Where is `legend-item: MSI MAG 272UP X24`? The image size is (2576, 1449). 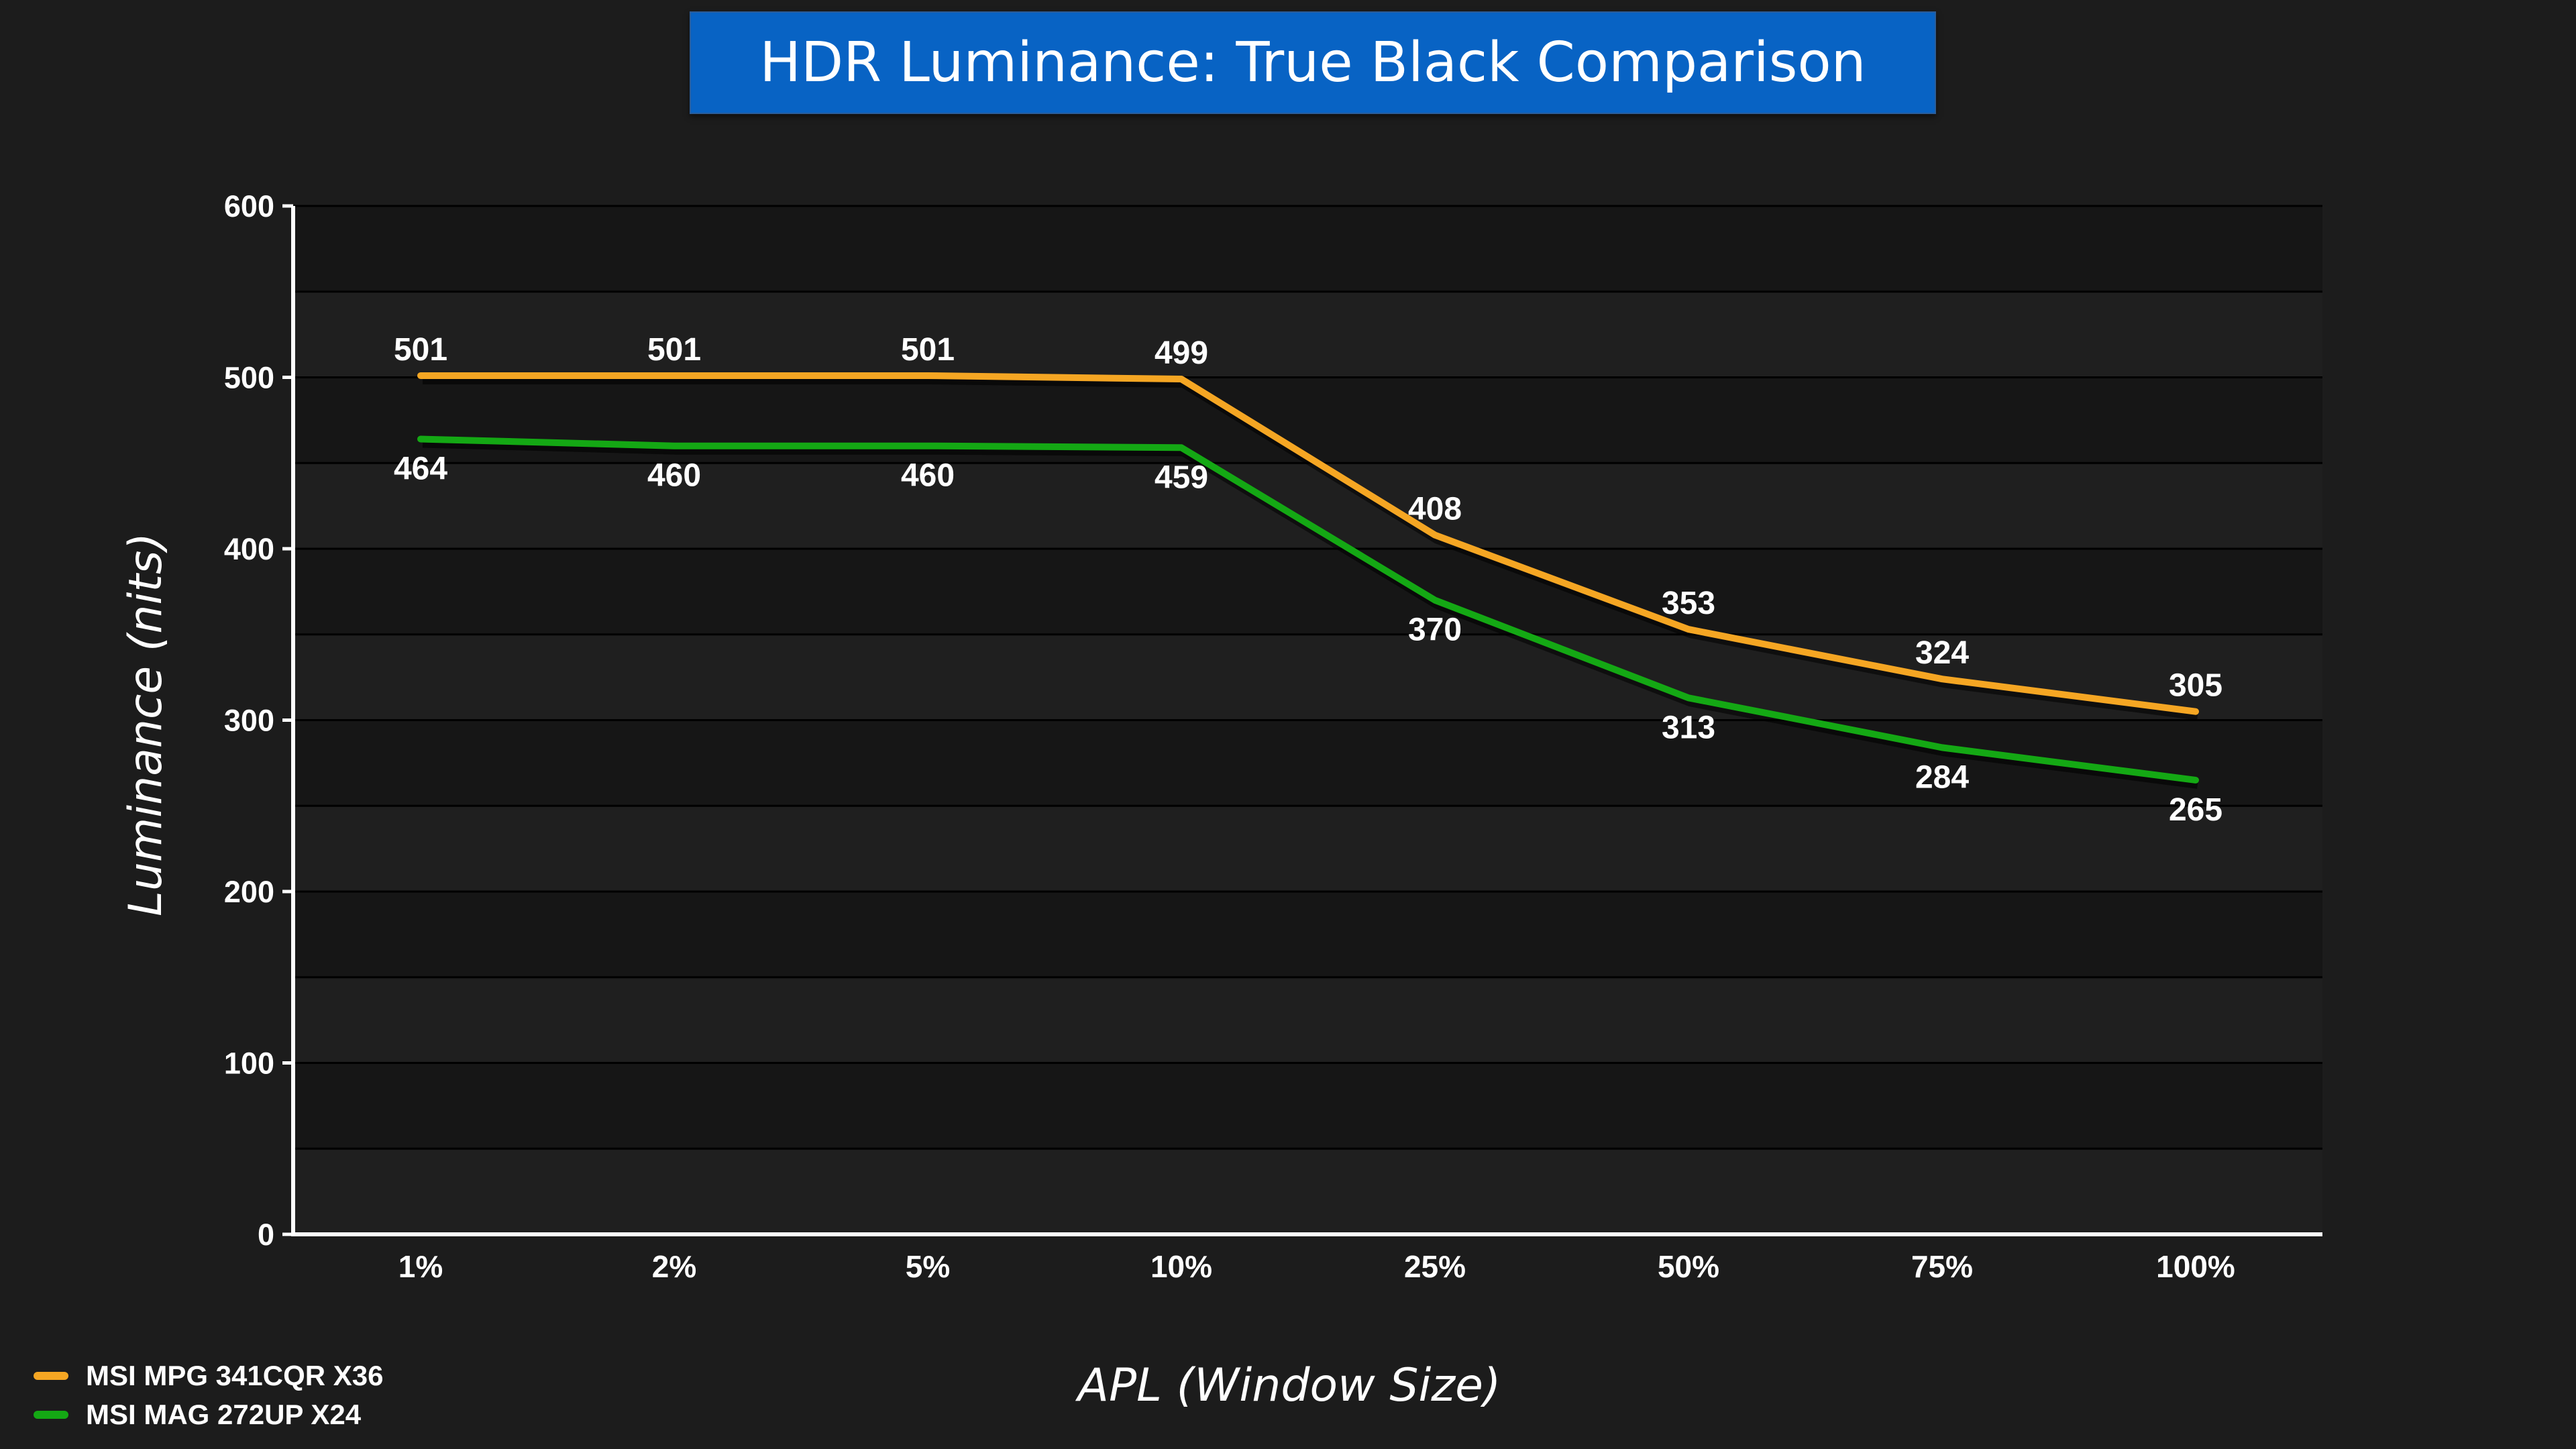
legend-item: MSI MAG 272UP X24 is located at coordinates (208, 1414).